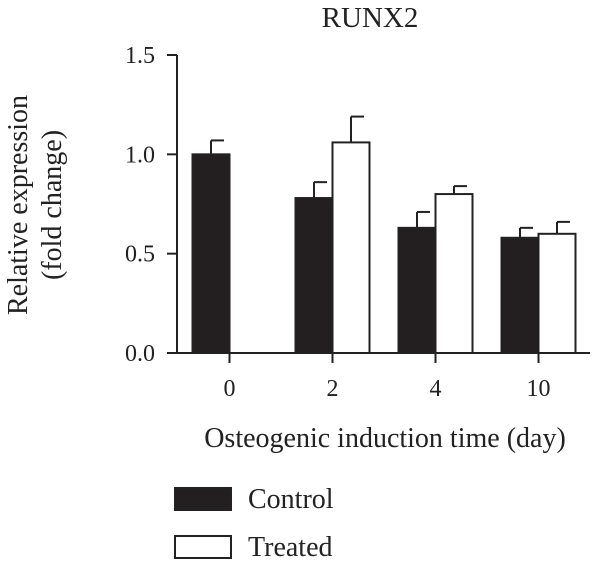 The width and height of the screenshot is (600, 569). Describe the element at coordinates (18, 205) in the screenshot. I see `y-axis-label-line-1: Relative expression` at that location.